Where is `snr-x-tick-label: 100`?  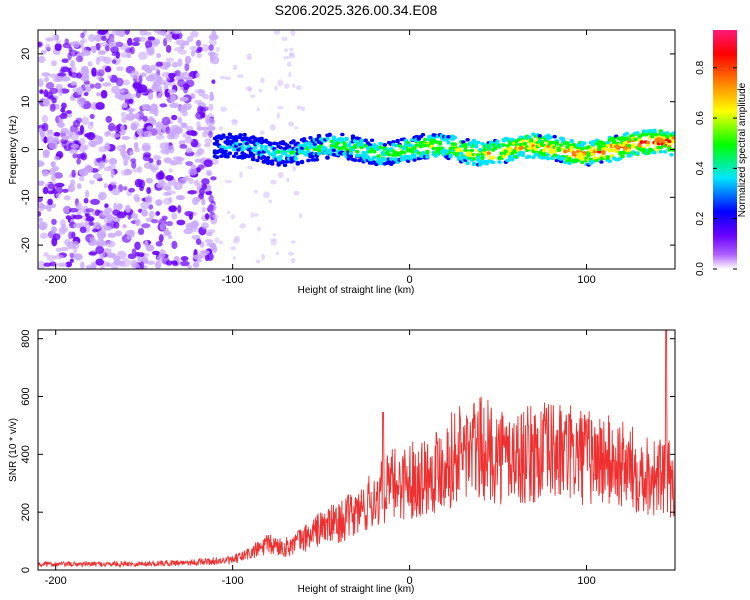 snr-x-tick-label: 100 is located at coordinates (586, 581).